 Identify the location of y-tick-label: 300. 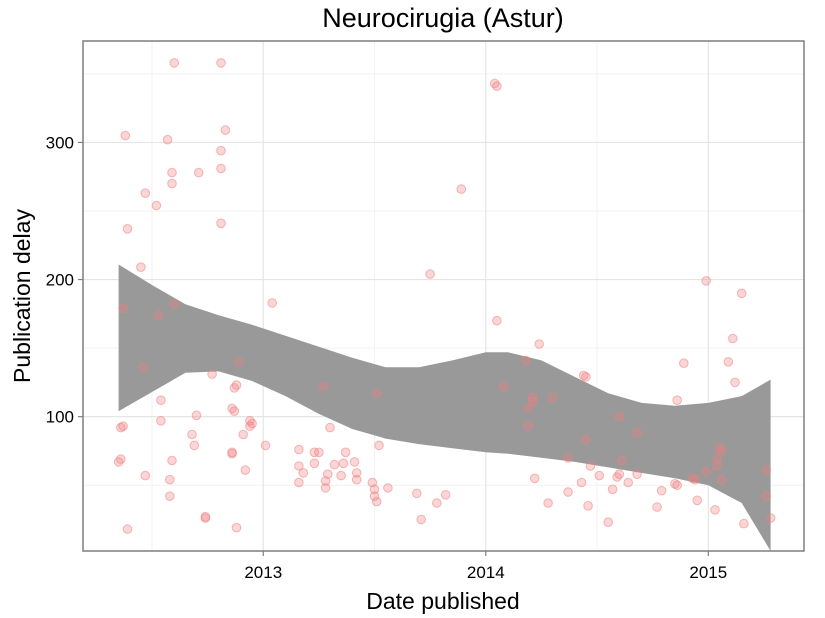
(60, 142).